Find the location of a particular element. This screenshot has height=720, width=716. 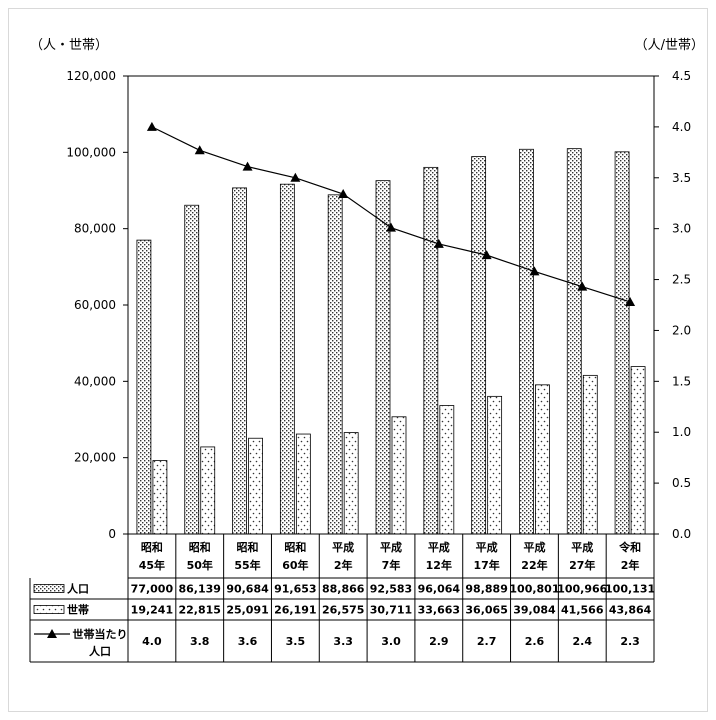

left-tick-label: 40,000 is located at coordinates (95, 381).